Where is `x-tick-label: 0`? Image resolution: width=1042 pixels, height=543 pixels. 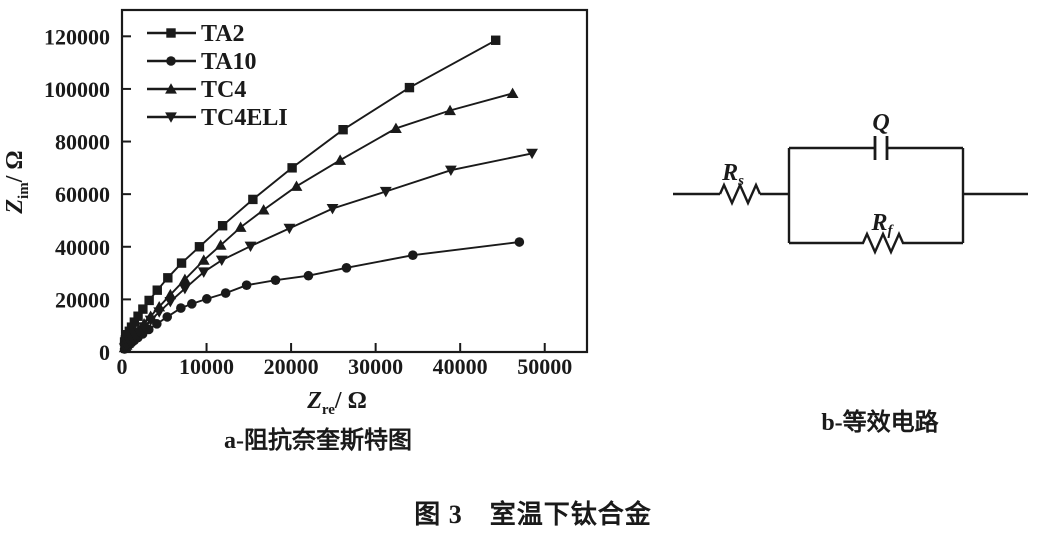
x-tick-label: 0 is located at coordinates (122, 366).